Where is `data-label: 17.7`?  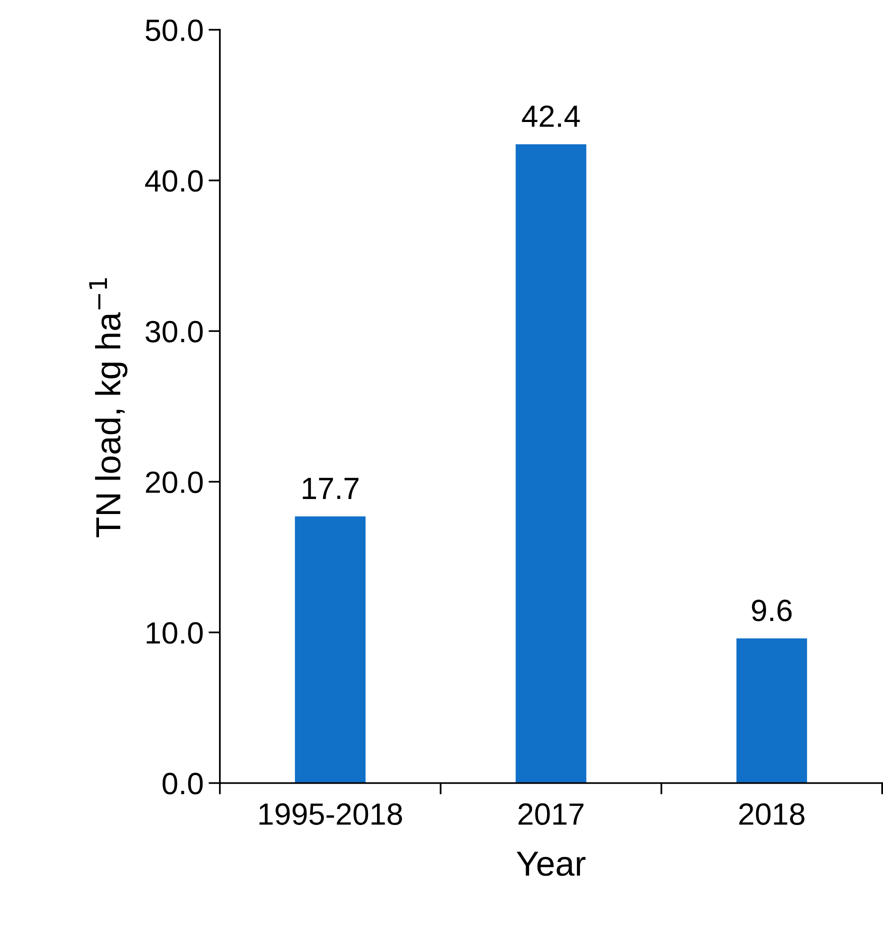 data-label: 17.7 is located at coordinates (330, 488).